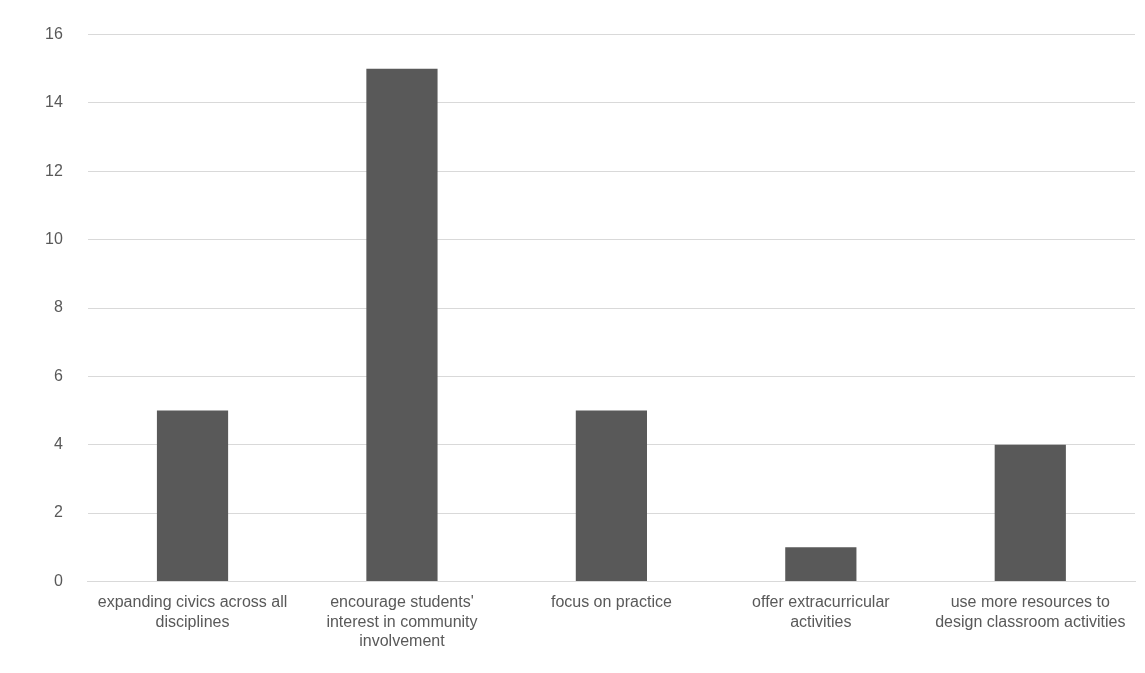  Describe the element at coordinates (611, 602) in the screenshot. I see `x-tick-label: focus on practice` at that location.